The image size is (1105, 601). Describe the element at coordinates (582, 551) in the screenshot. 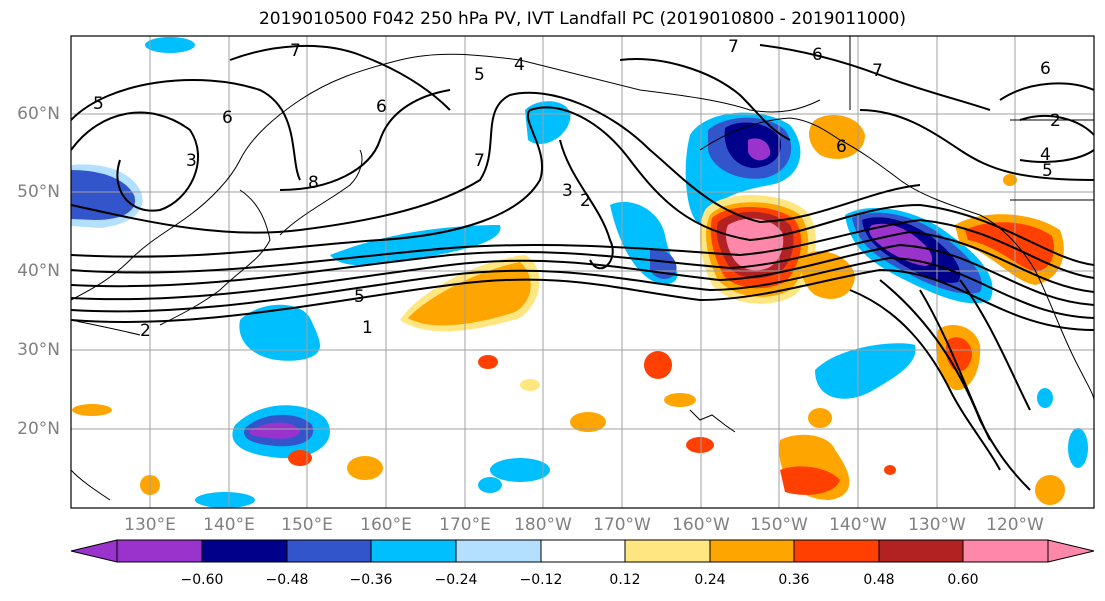

I see `colorbar` at that location.